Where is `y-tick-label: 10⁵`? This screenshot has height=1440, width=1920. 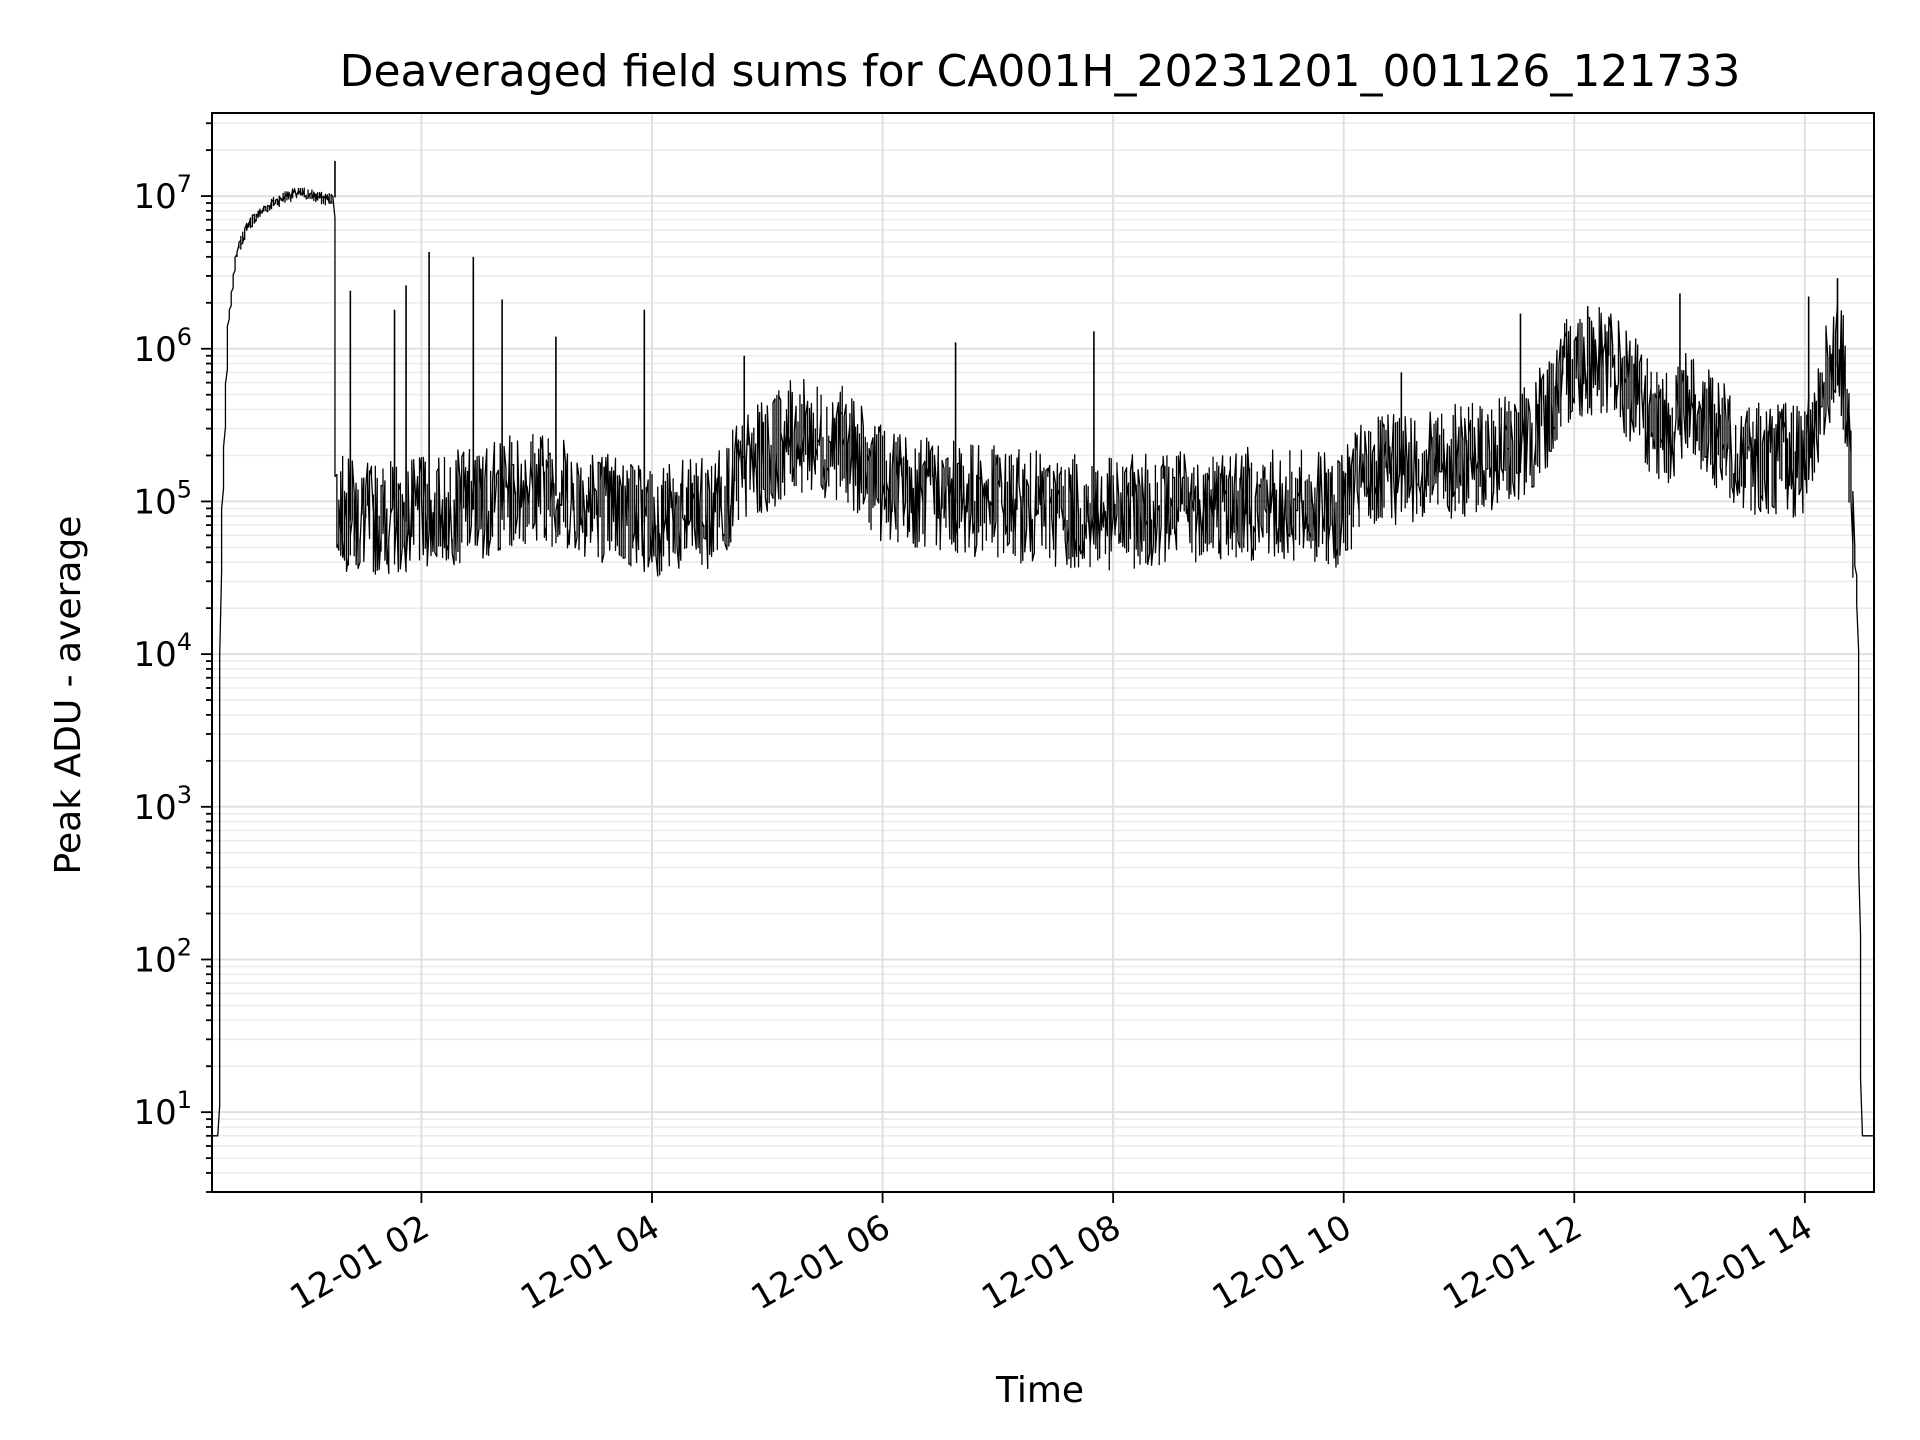
y-tick-label: 10⁵ is located at coordinates (162, 498).